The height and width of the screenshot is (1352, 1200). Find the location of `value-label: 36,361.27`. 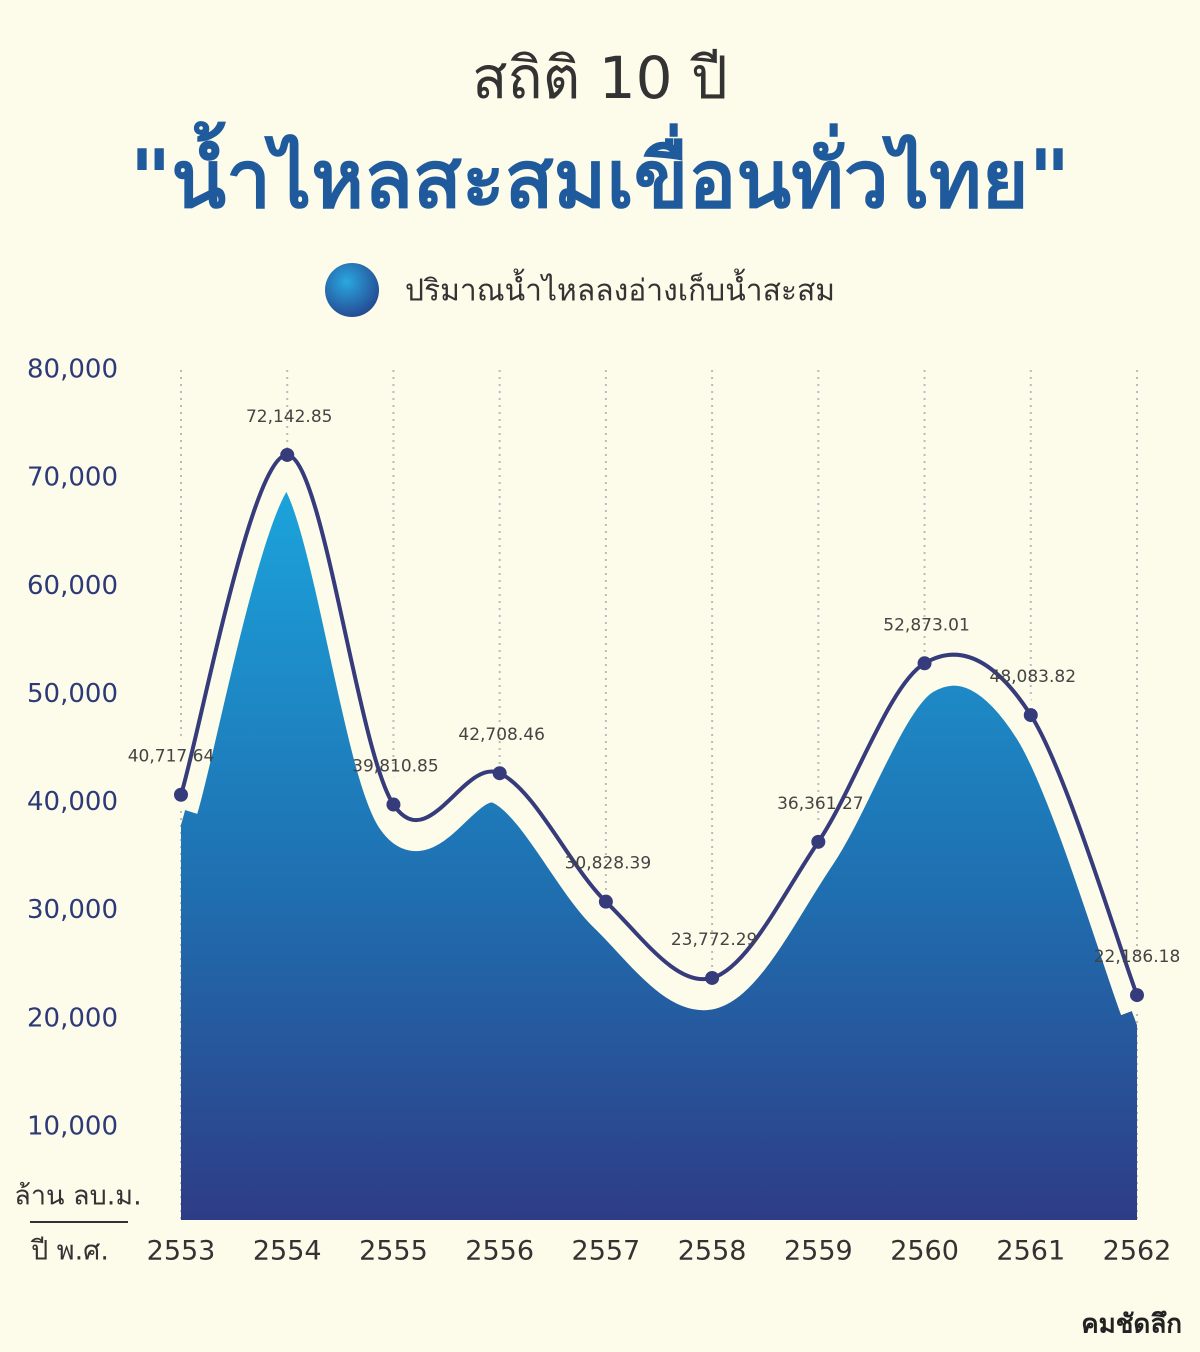

value-label: 36,361.27 is located at coordinates (820, 804).